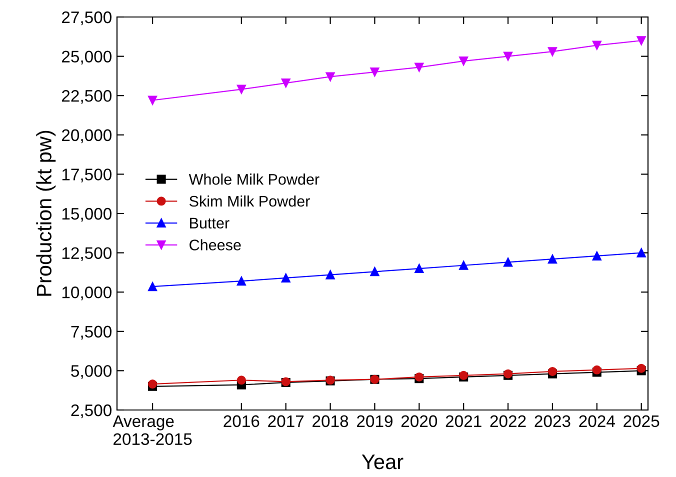 This screenshot has width=676, height=477. I want to click on x-tick-label: 2024, so click(597, 421).